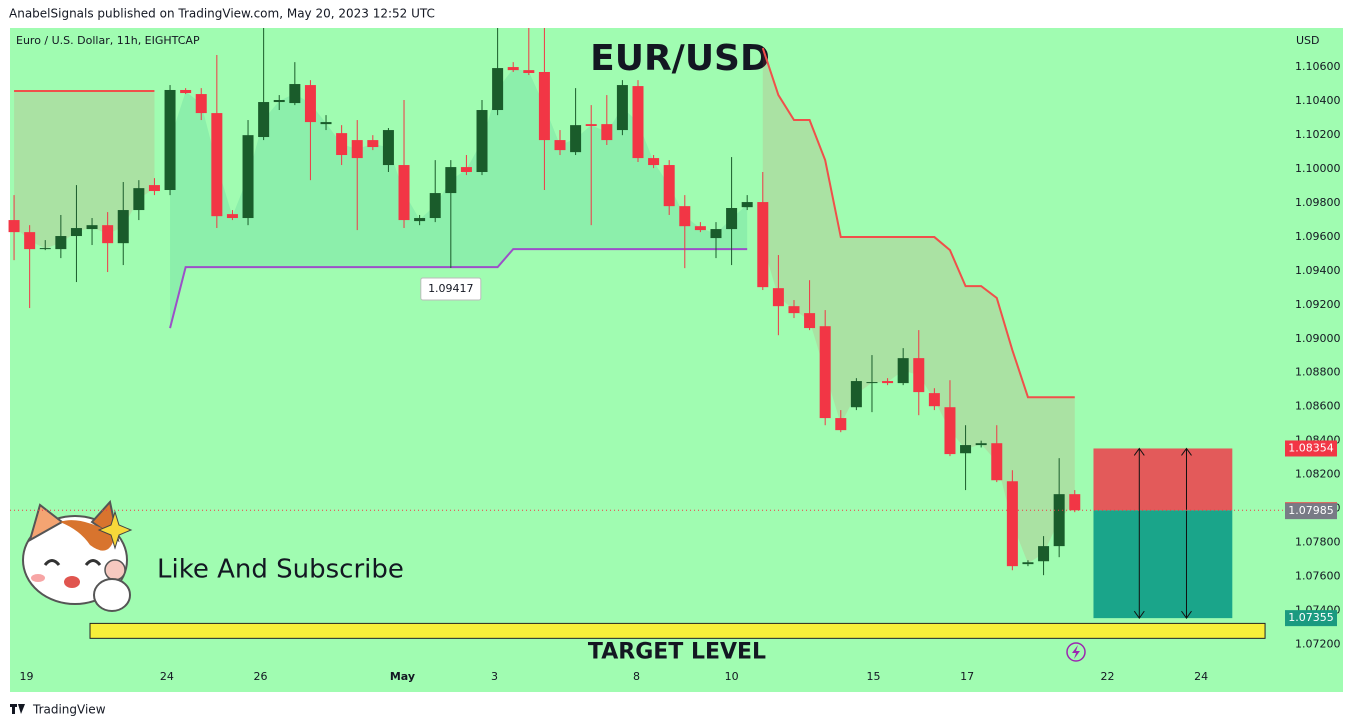  Describe the element at coordinates (680, 58) in the screenshot. I see `chart-title: EUR/USD` at that location.